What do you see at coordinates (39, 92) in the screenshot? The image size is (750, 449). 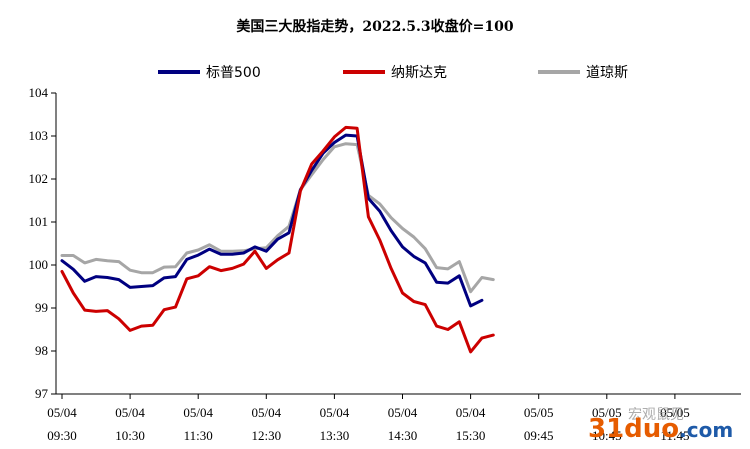 I see `y-tick-label: 104` at bounding box center [39, 92].